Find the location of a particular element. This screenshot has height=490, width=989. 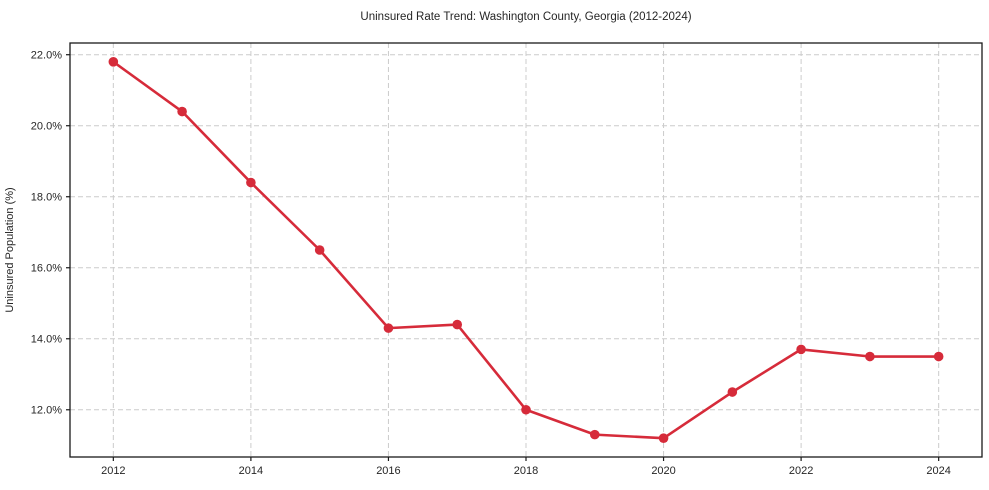

y-axis-label: Uninsured Population (%) is located at coordinates (10, 249).